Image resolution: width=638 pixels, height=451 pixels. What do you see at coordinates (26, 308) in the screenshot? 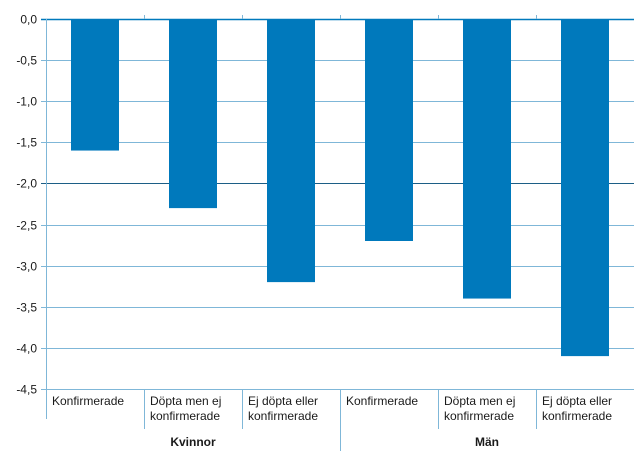
I see `y-tick-label: -3,5` at bounding box center [26, 308].